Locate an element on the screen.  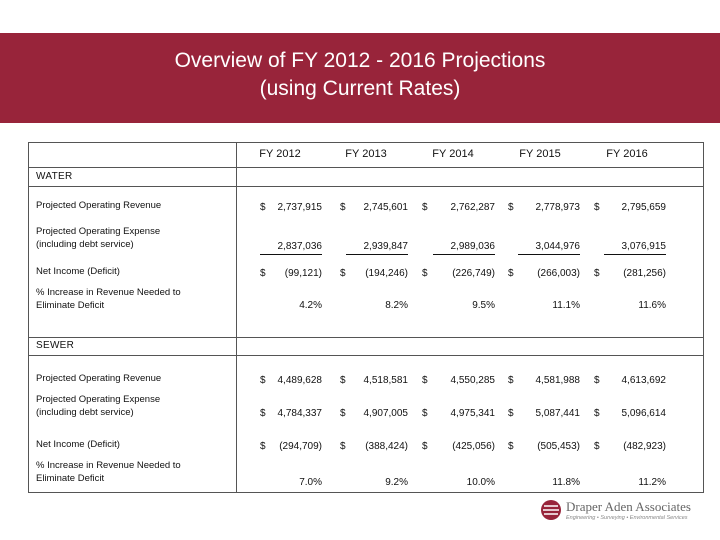
water-net-label: Net Income (Deficit) is located at coordinates (78, 271).